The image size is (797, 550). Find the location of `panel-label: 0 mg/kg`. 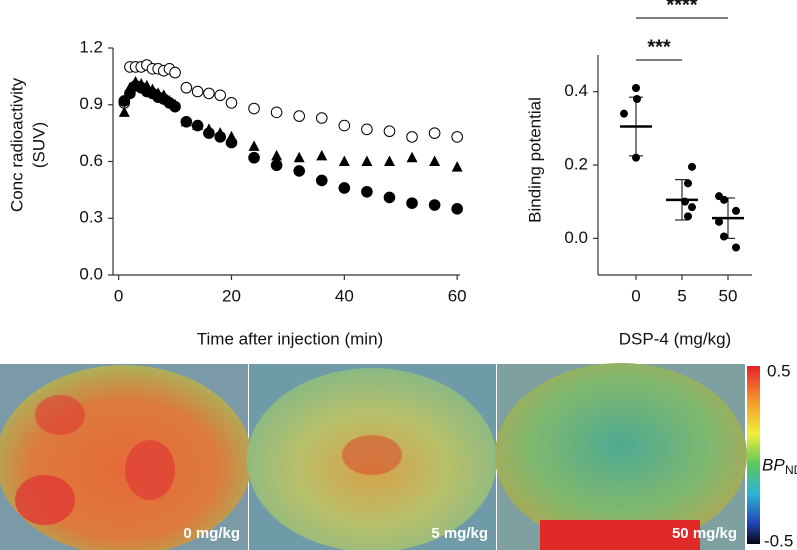

panel-label: 0 mg/kg is located at coordinates (211, 533).